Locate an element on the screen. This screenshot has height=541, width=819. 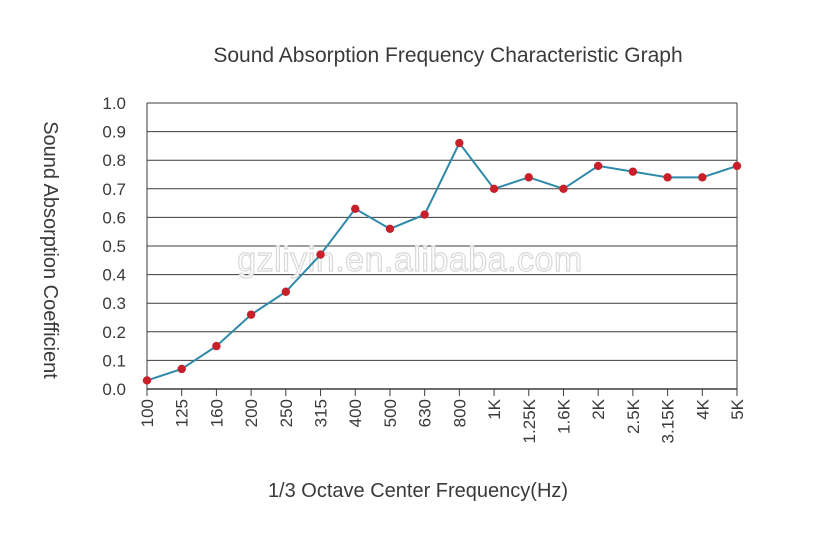
x-tick-label: 125 is located at coordinates (182, 413).